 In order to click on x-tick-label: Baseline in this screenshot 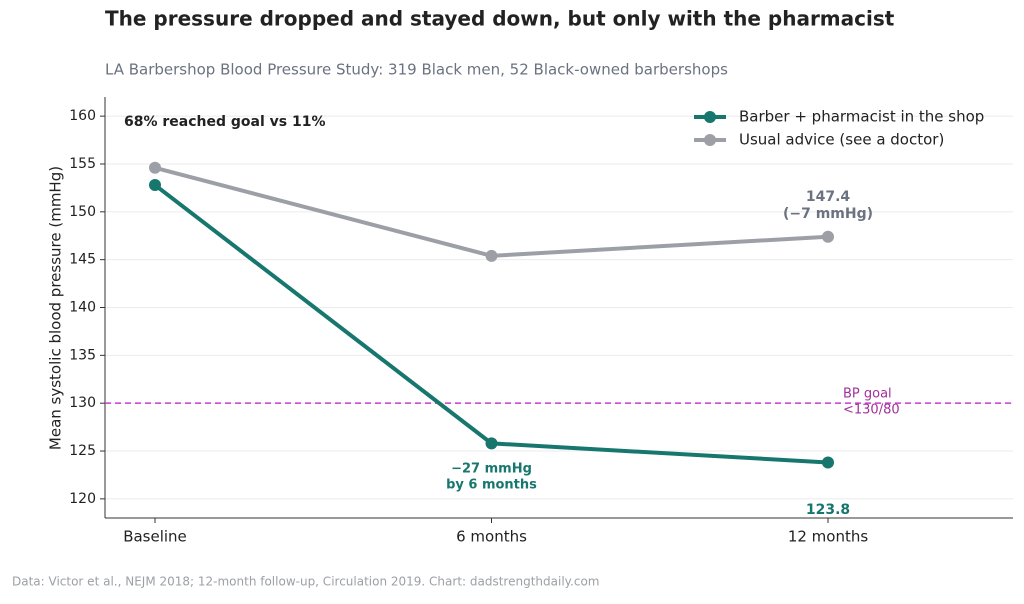, I will do `click(155, 537)`.